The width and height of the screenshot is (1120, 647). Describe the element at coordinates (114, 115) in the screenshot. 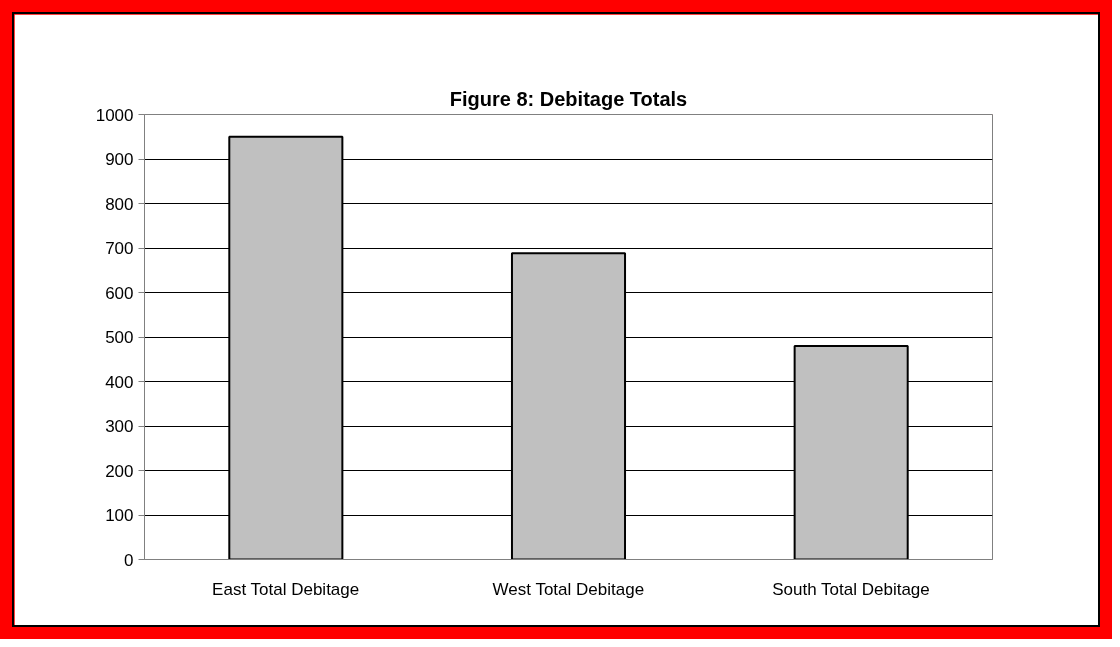

I see `y-tick-label: 1000` at that location.